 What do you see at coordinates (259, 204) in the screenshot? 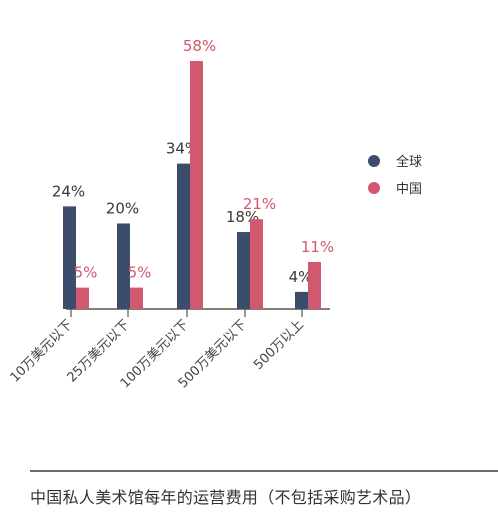
I see `data-label-china: 21%` at bounding box center [259, 204].